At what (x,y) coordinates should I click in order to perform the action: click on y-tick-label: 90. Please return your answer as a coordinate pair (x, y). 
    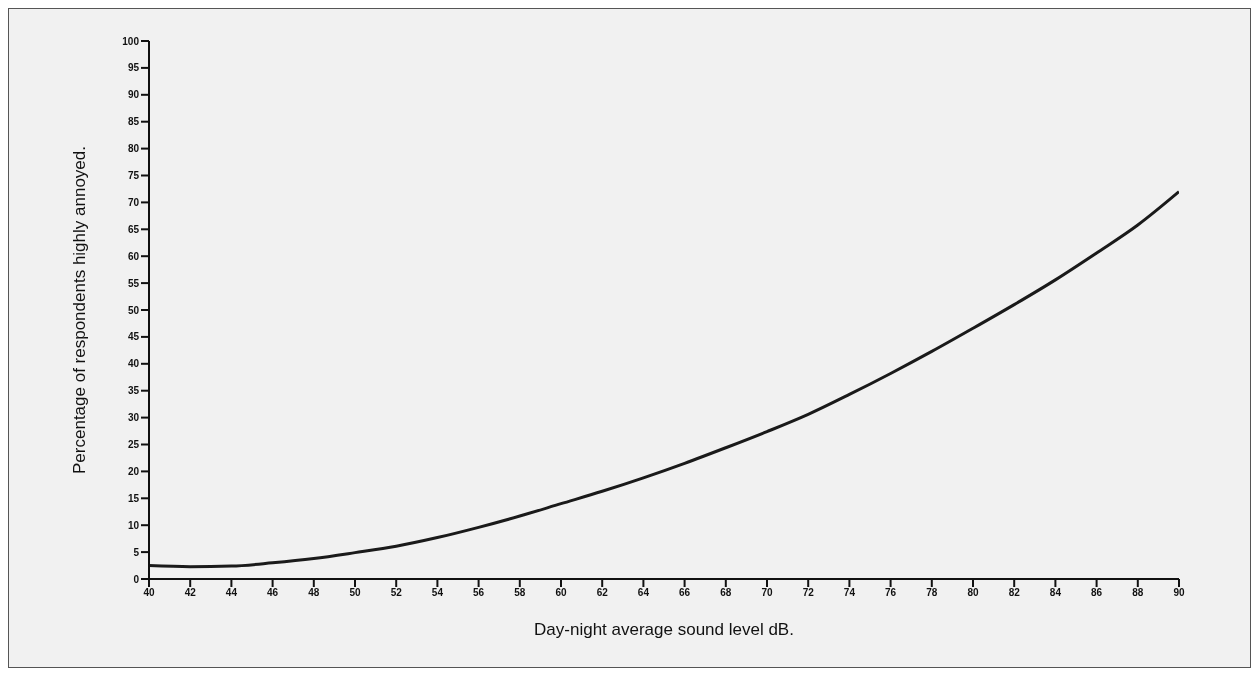
    Looking at the image, I should click on (133, 95).